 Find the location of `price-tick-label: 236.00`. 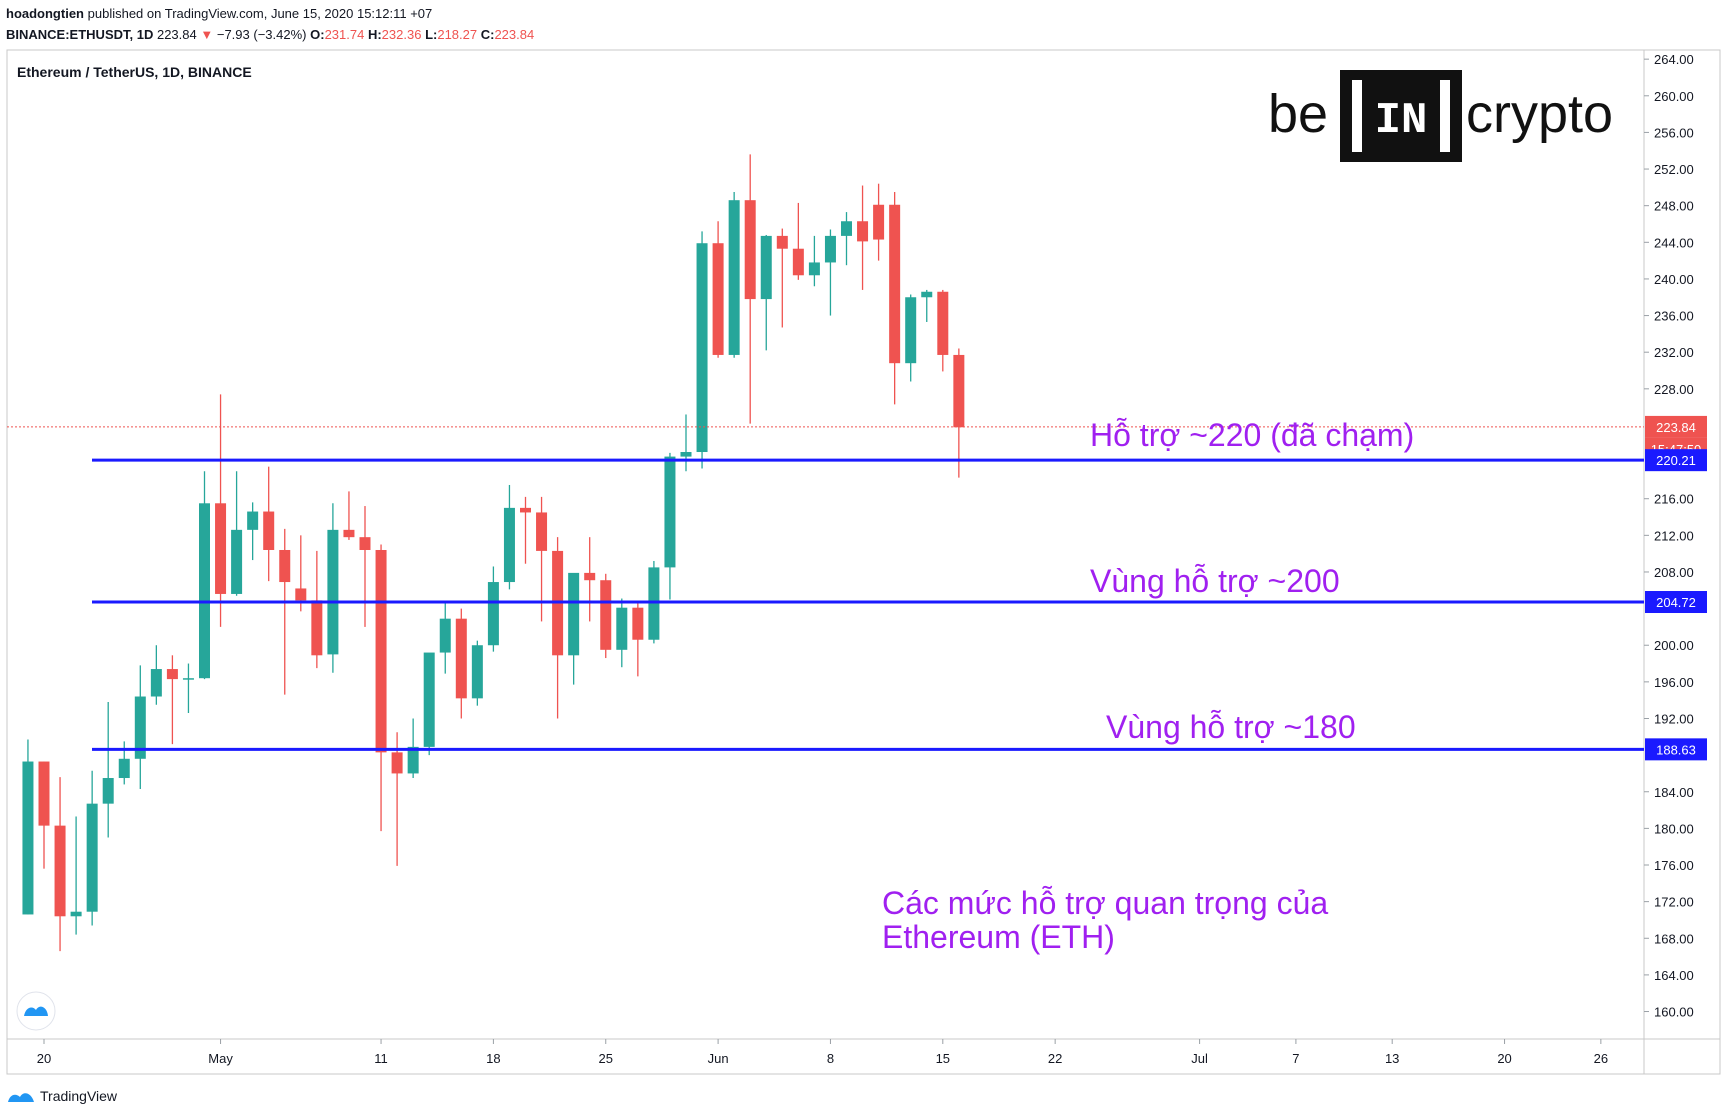

price-tick-label: 236.00 is located at coordinates (1674, 316).